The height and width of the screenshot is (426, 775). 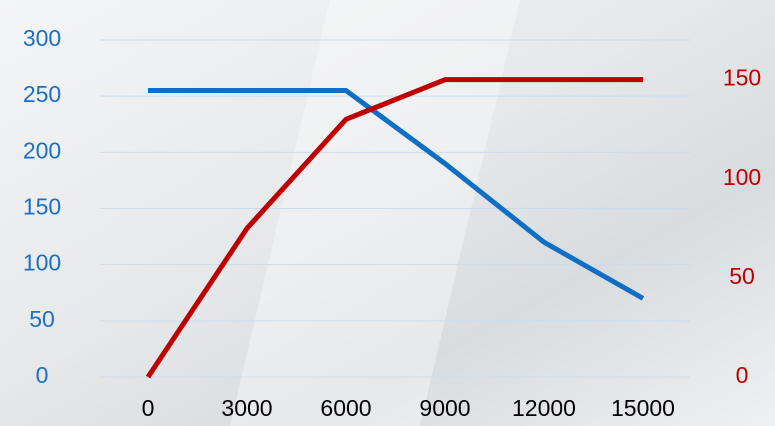 What do you see at coordinates (742, 78) in the screenshot?
I see `y2-tick-label: 150` at bounding box center [742, 78].